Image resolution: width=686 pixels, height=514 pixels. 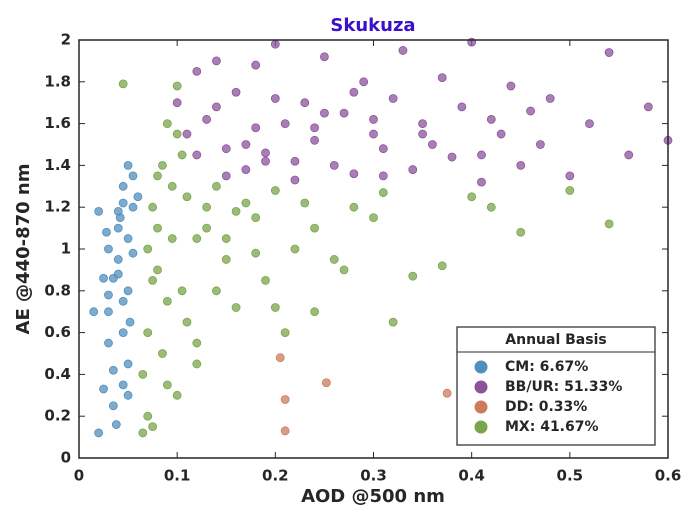 What do you see at coordinates (57, 207) in the screenshot?
I see `y-tick-label: 1.2` at bounding box center [57, 207].